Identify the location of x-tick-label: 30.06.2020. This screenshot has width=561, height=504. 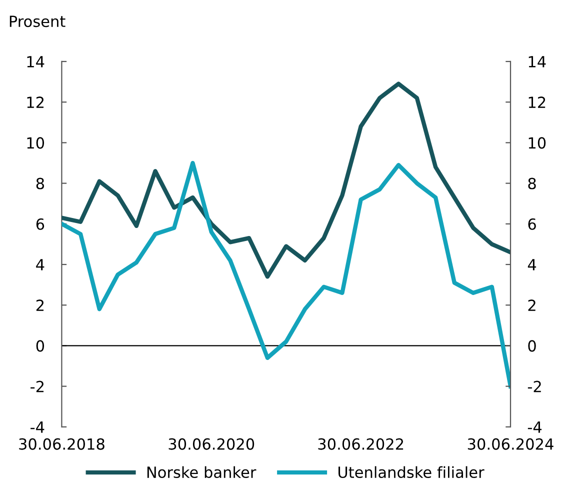
(211, 444).